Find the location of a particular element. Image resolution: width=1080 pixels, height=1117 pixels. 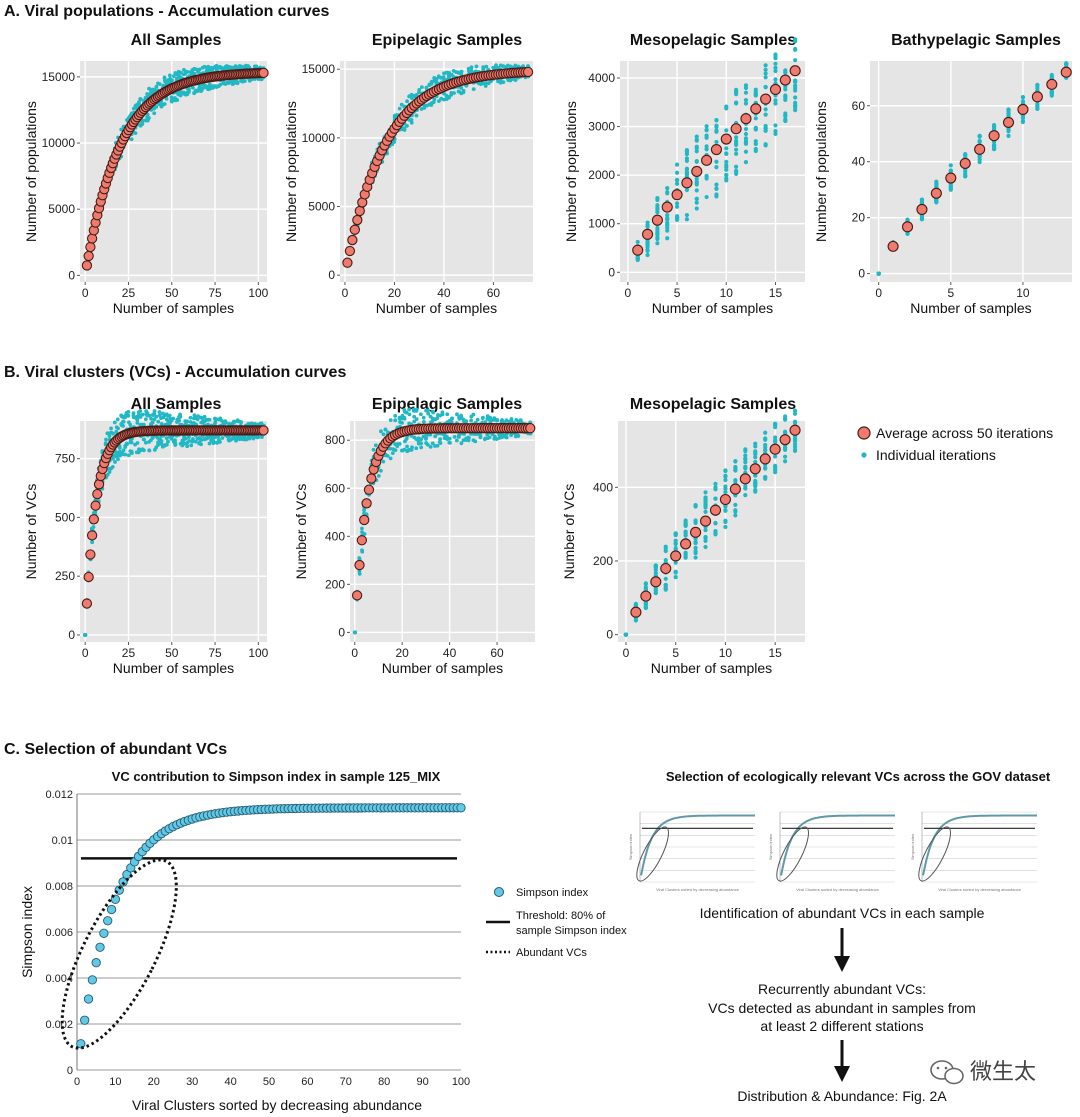

y-tick-label: 500 is located at coordinates (65, 517).